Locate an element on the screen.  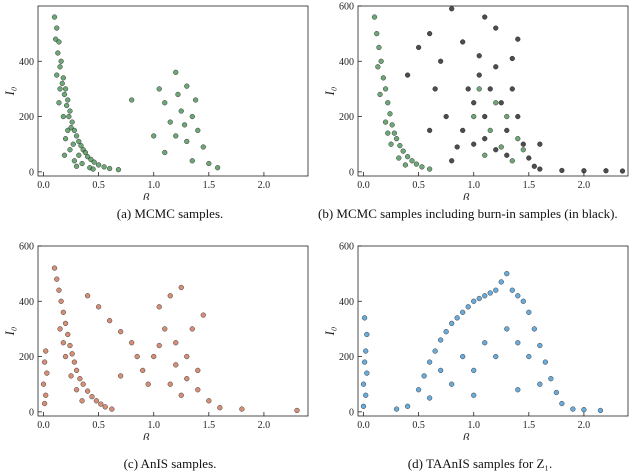
caption-c: (c) AnIS samples. is located at coordinates (170, 463).